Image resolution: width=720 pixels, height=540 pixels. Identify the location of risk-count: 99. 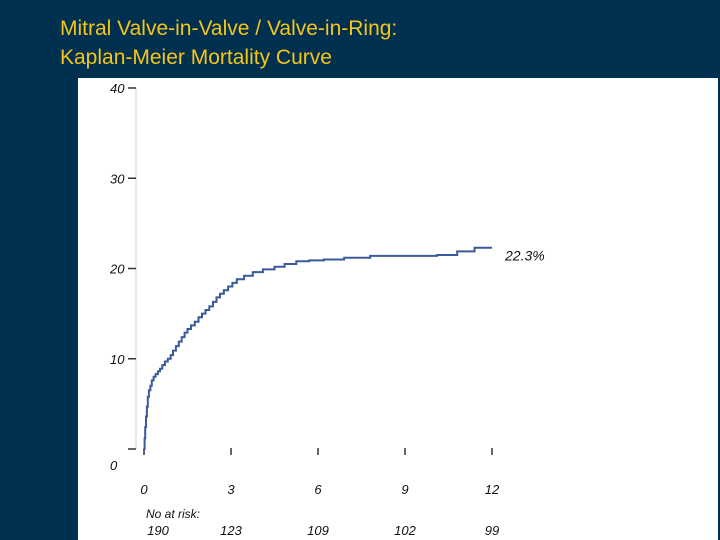
(492, 530).